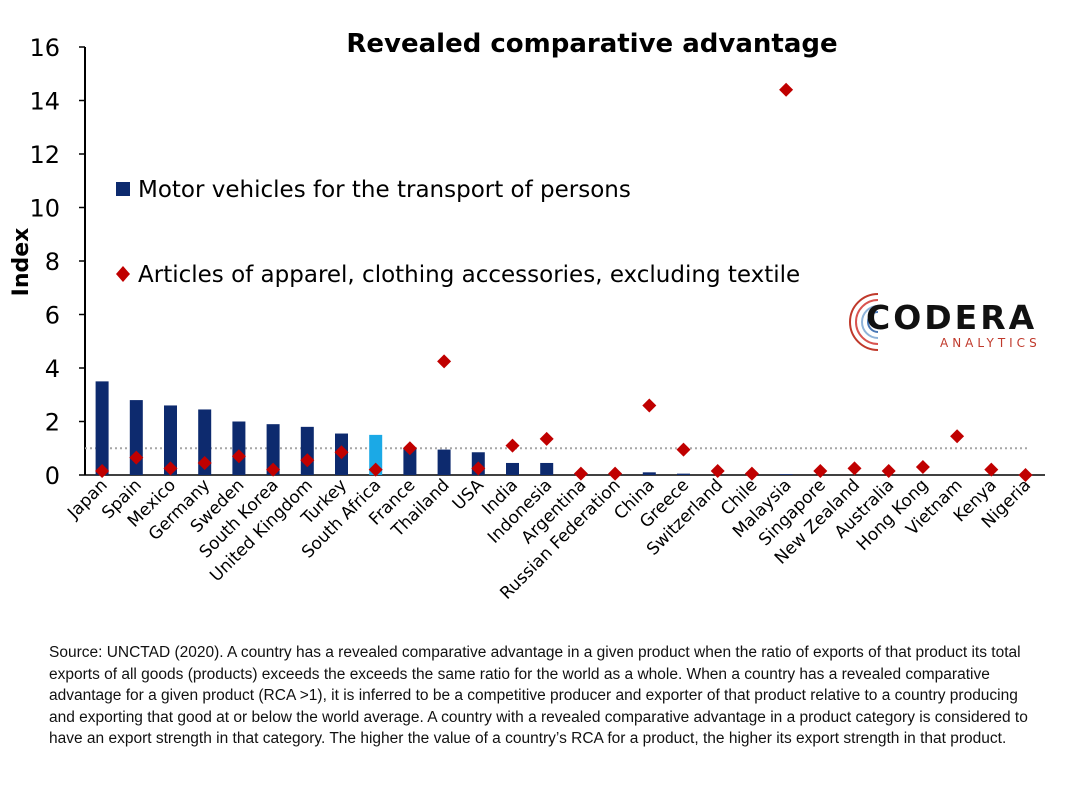  I want to click on y-axis-label: Index, so click(21, 262).